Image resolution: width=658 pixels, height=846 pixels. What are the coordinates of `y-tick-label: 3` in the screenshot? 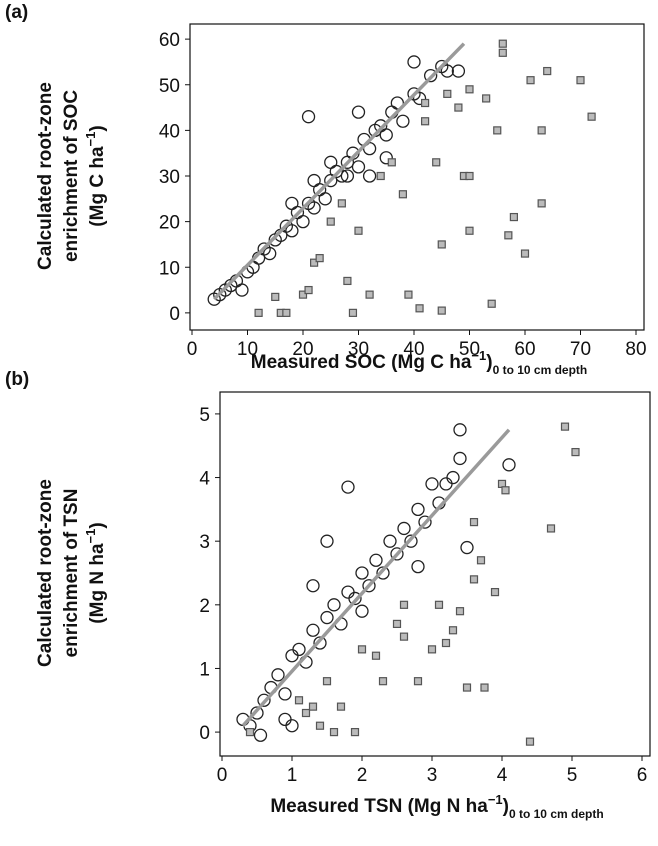 It's located at (204, 542).